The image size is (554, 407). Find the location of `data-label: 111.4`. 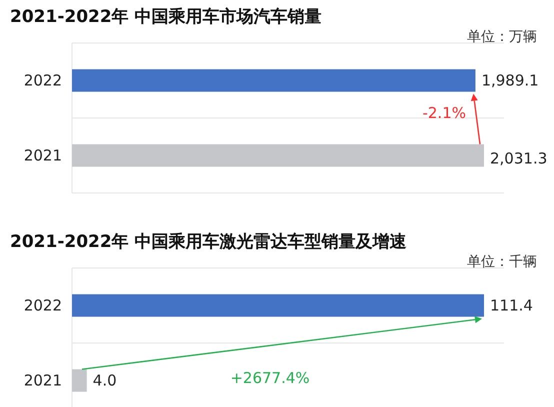

data-label: 111.4 is located at coordinates (511, 305).